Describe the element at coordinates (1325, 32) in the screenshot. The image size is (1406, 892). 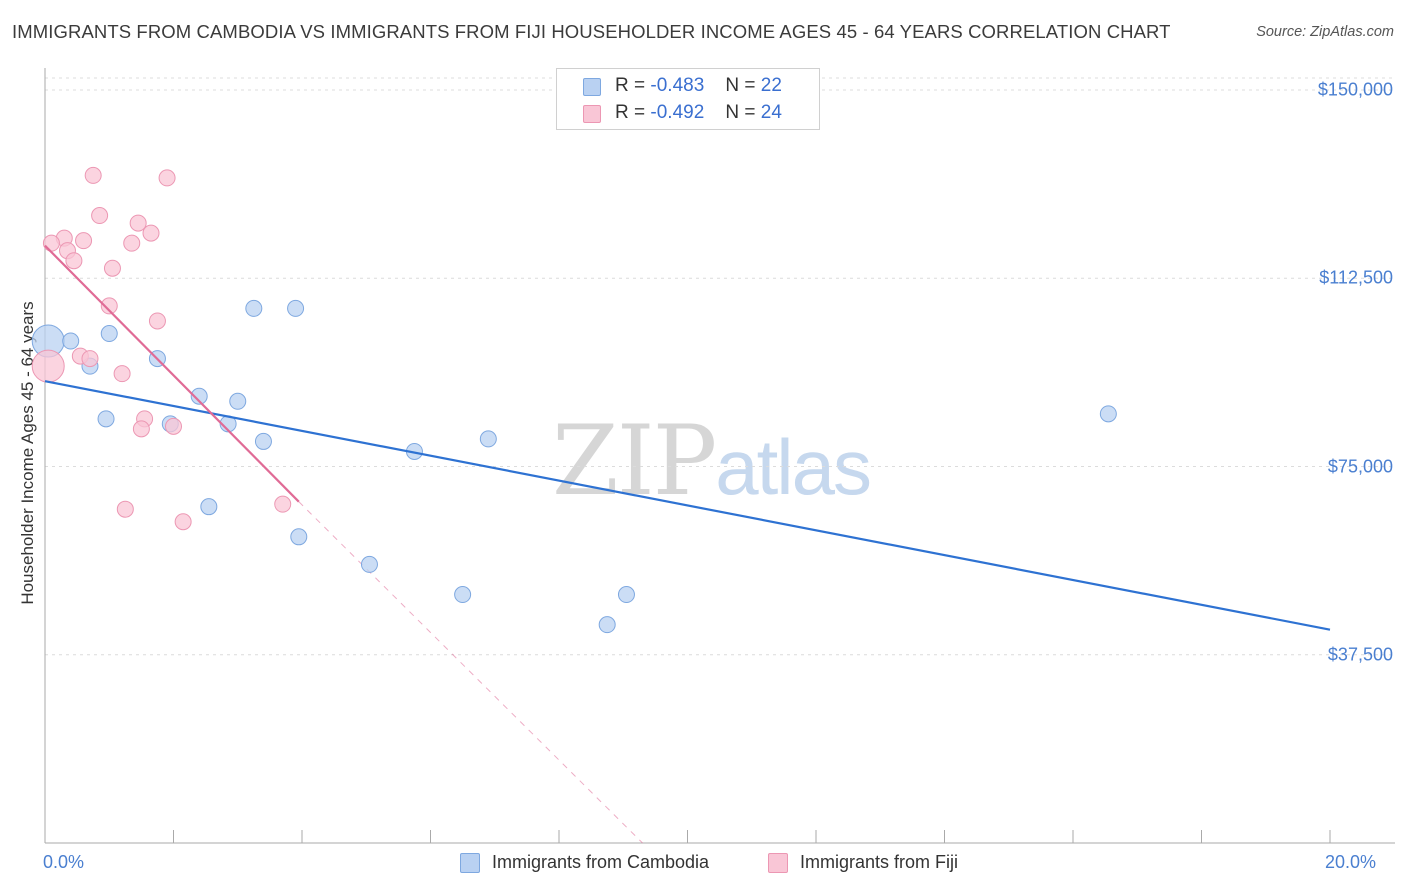
I see `chart-source: Source: ZipAtlas.com` at that location.